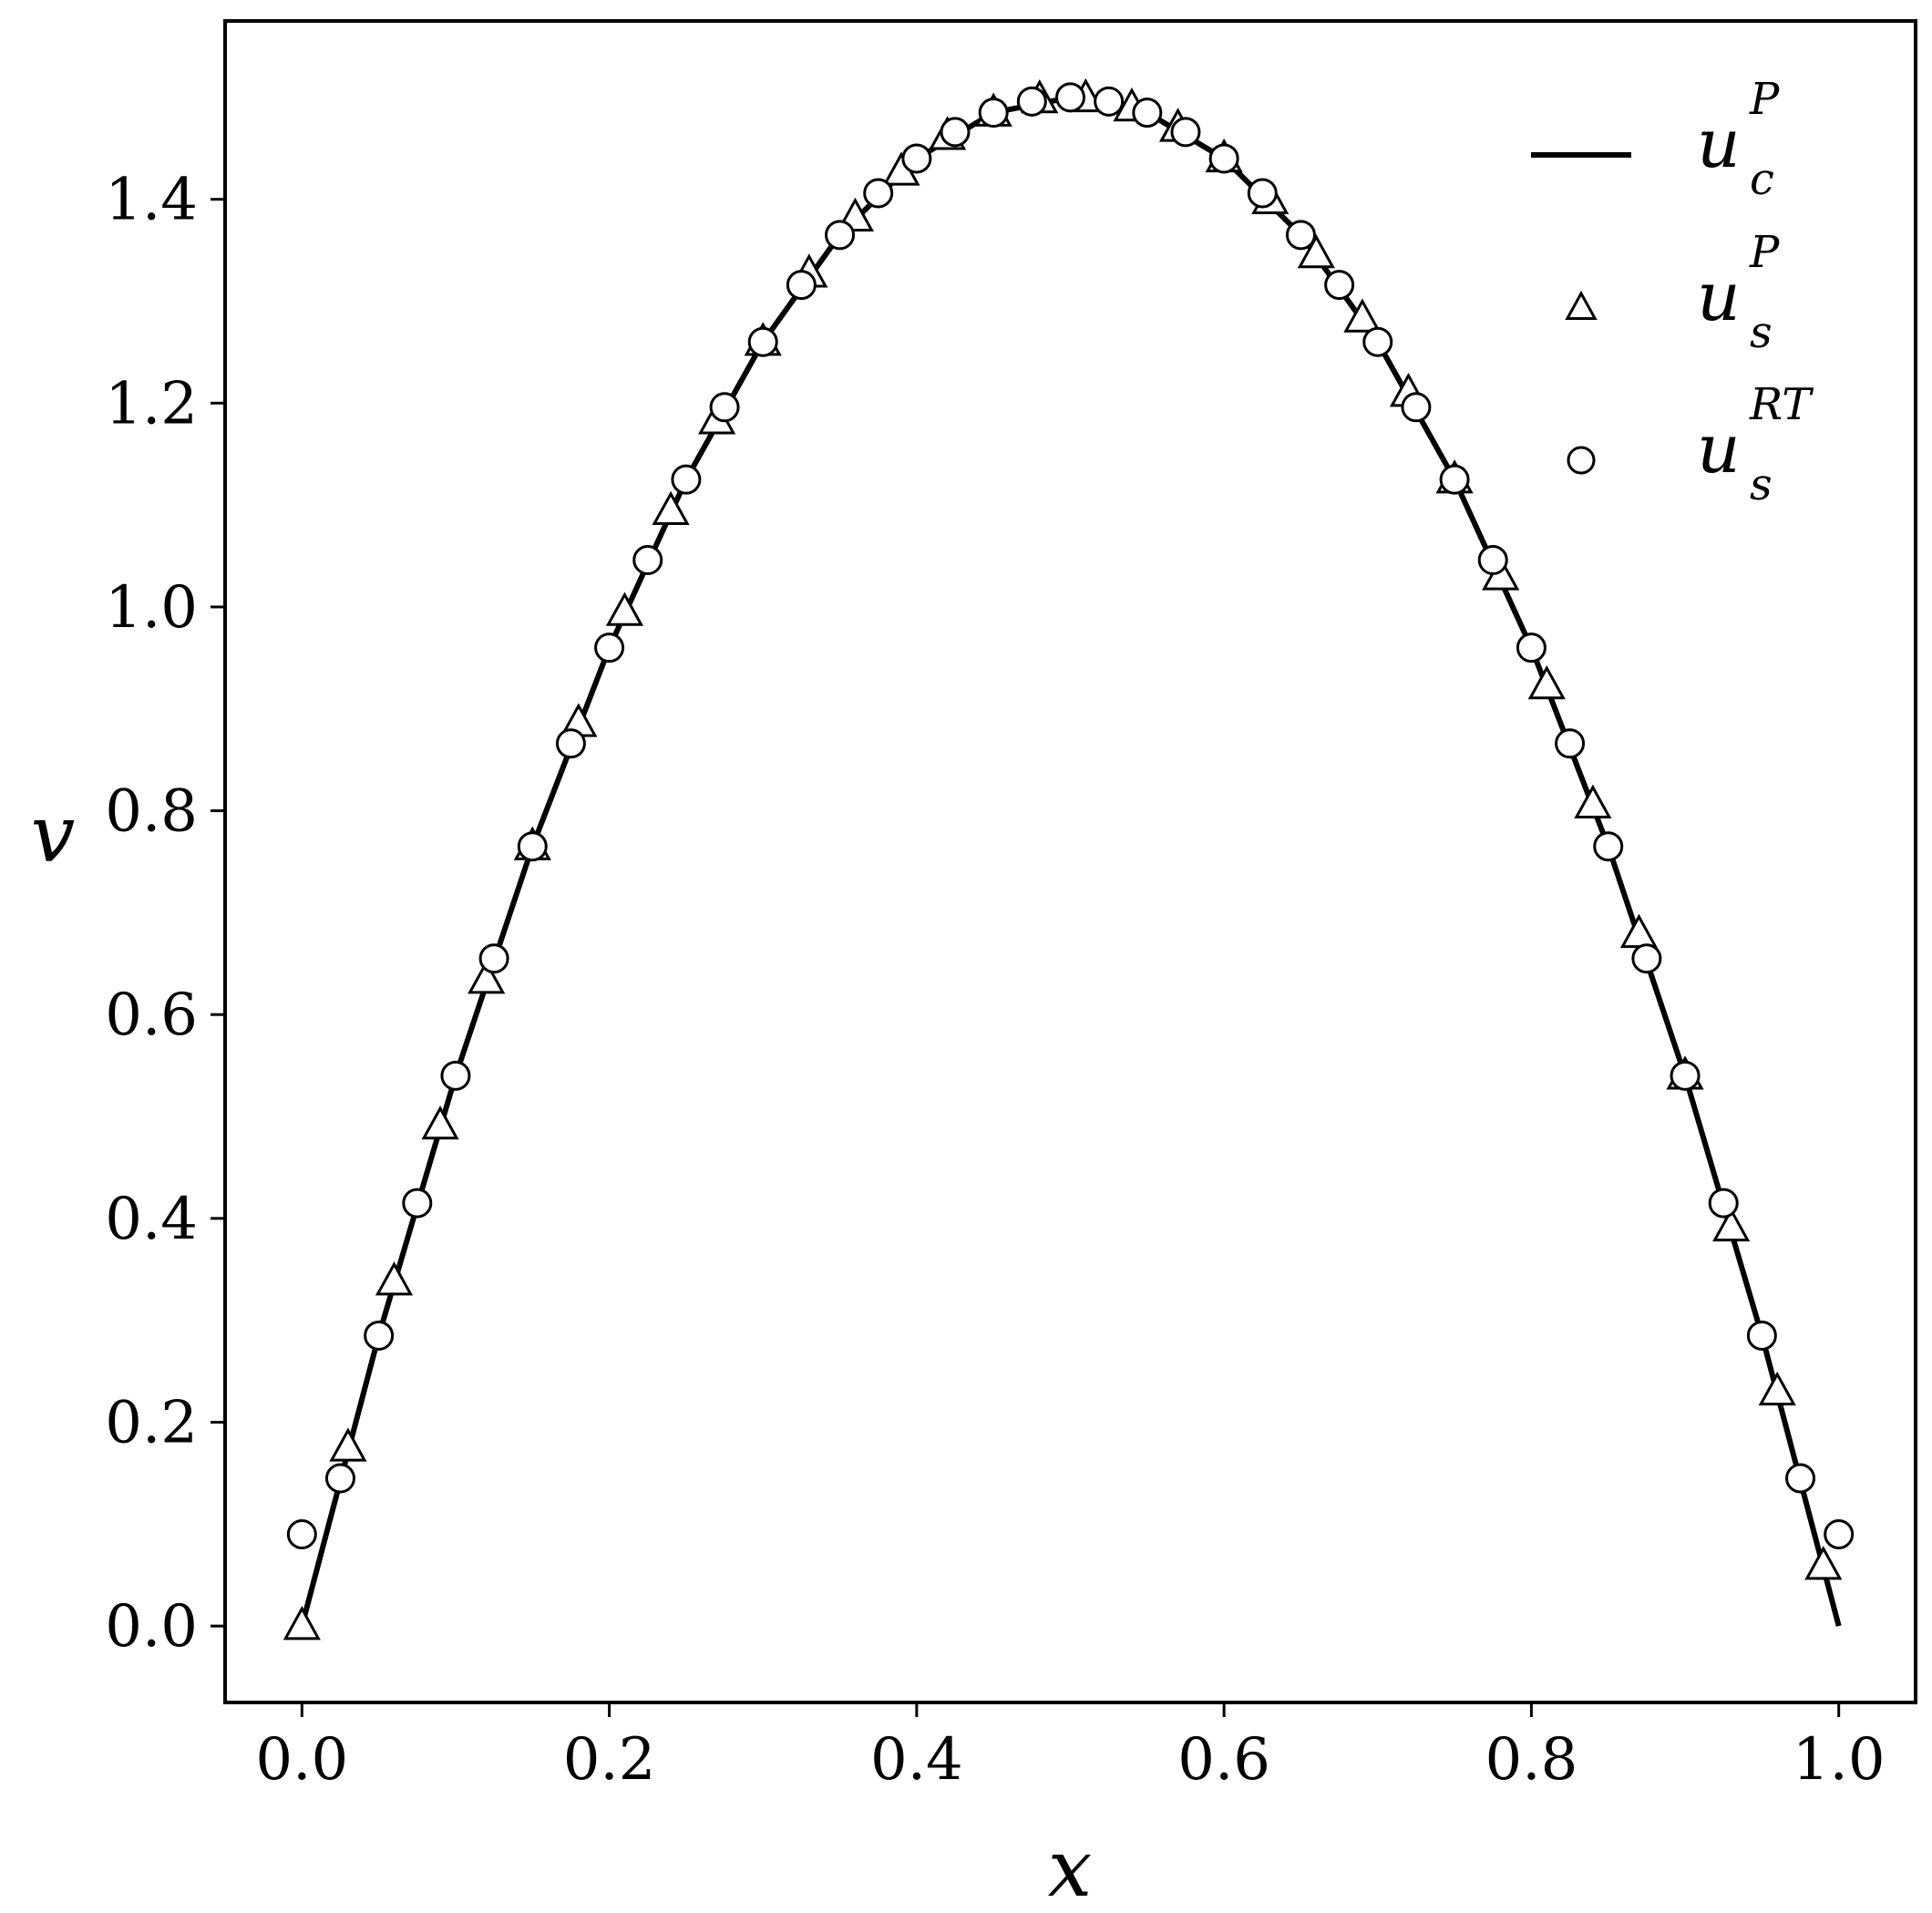 Image resolution: width=1932 pixels, height=1913 pixels. Describe the element at coordinates (301, 1760) in the screenshot. I see `x-tick-label: 0.0` at that location.